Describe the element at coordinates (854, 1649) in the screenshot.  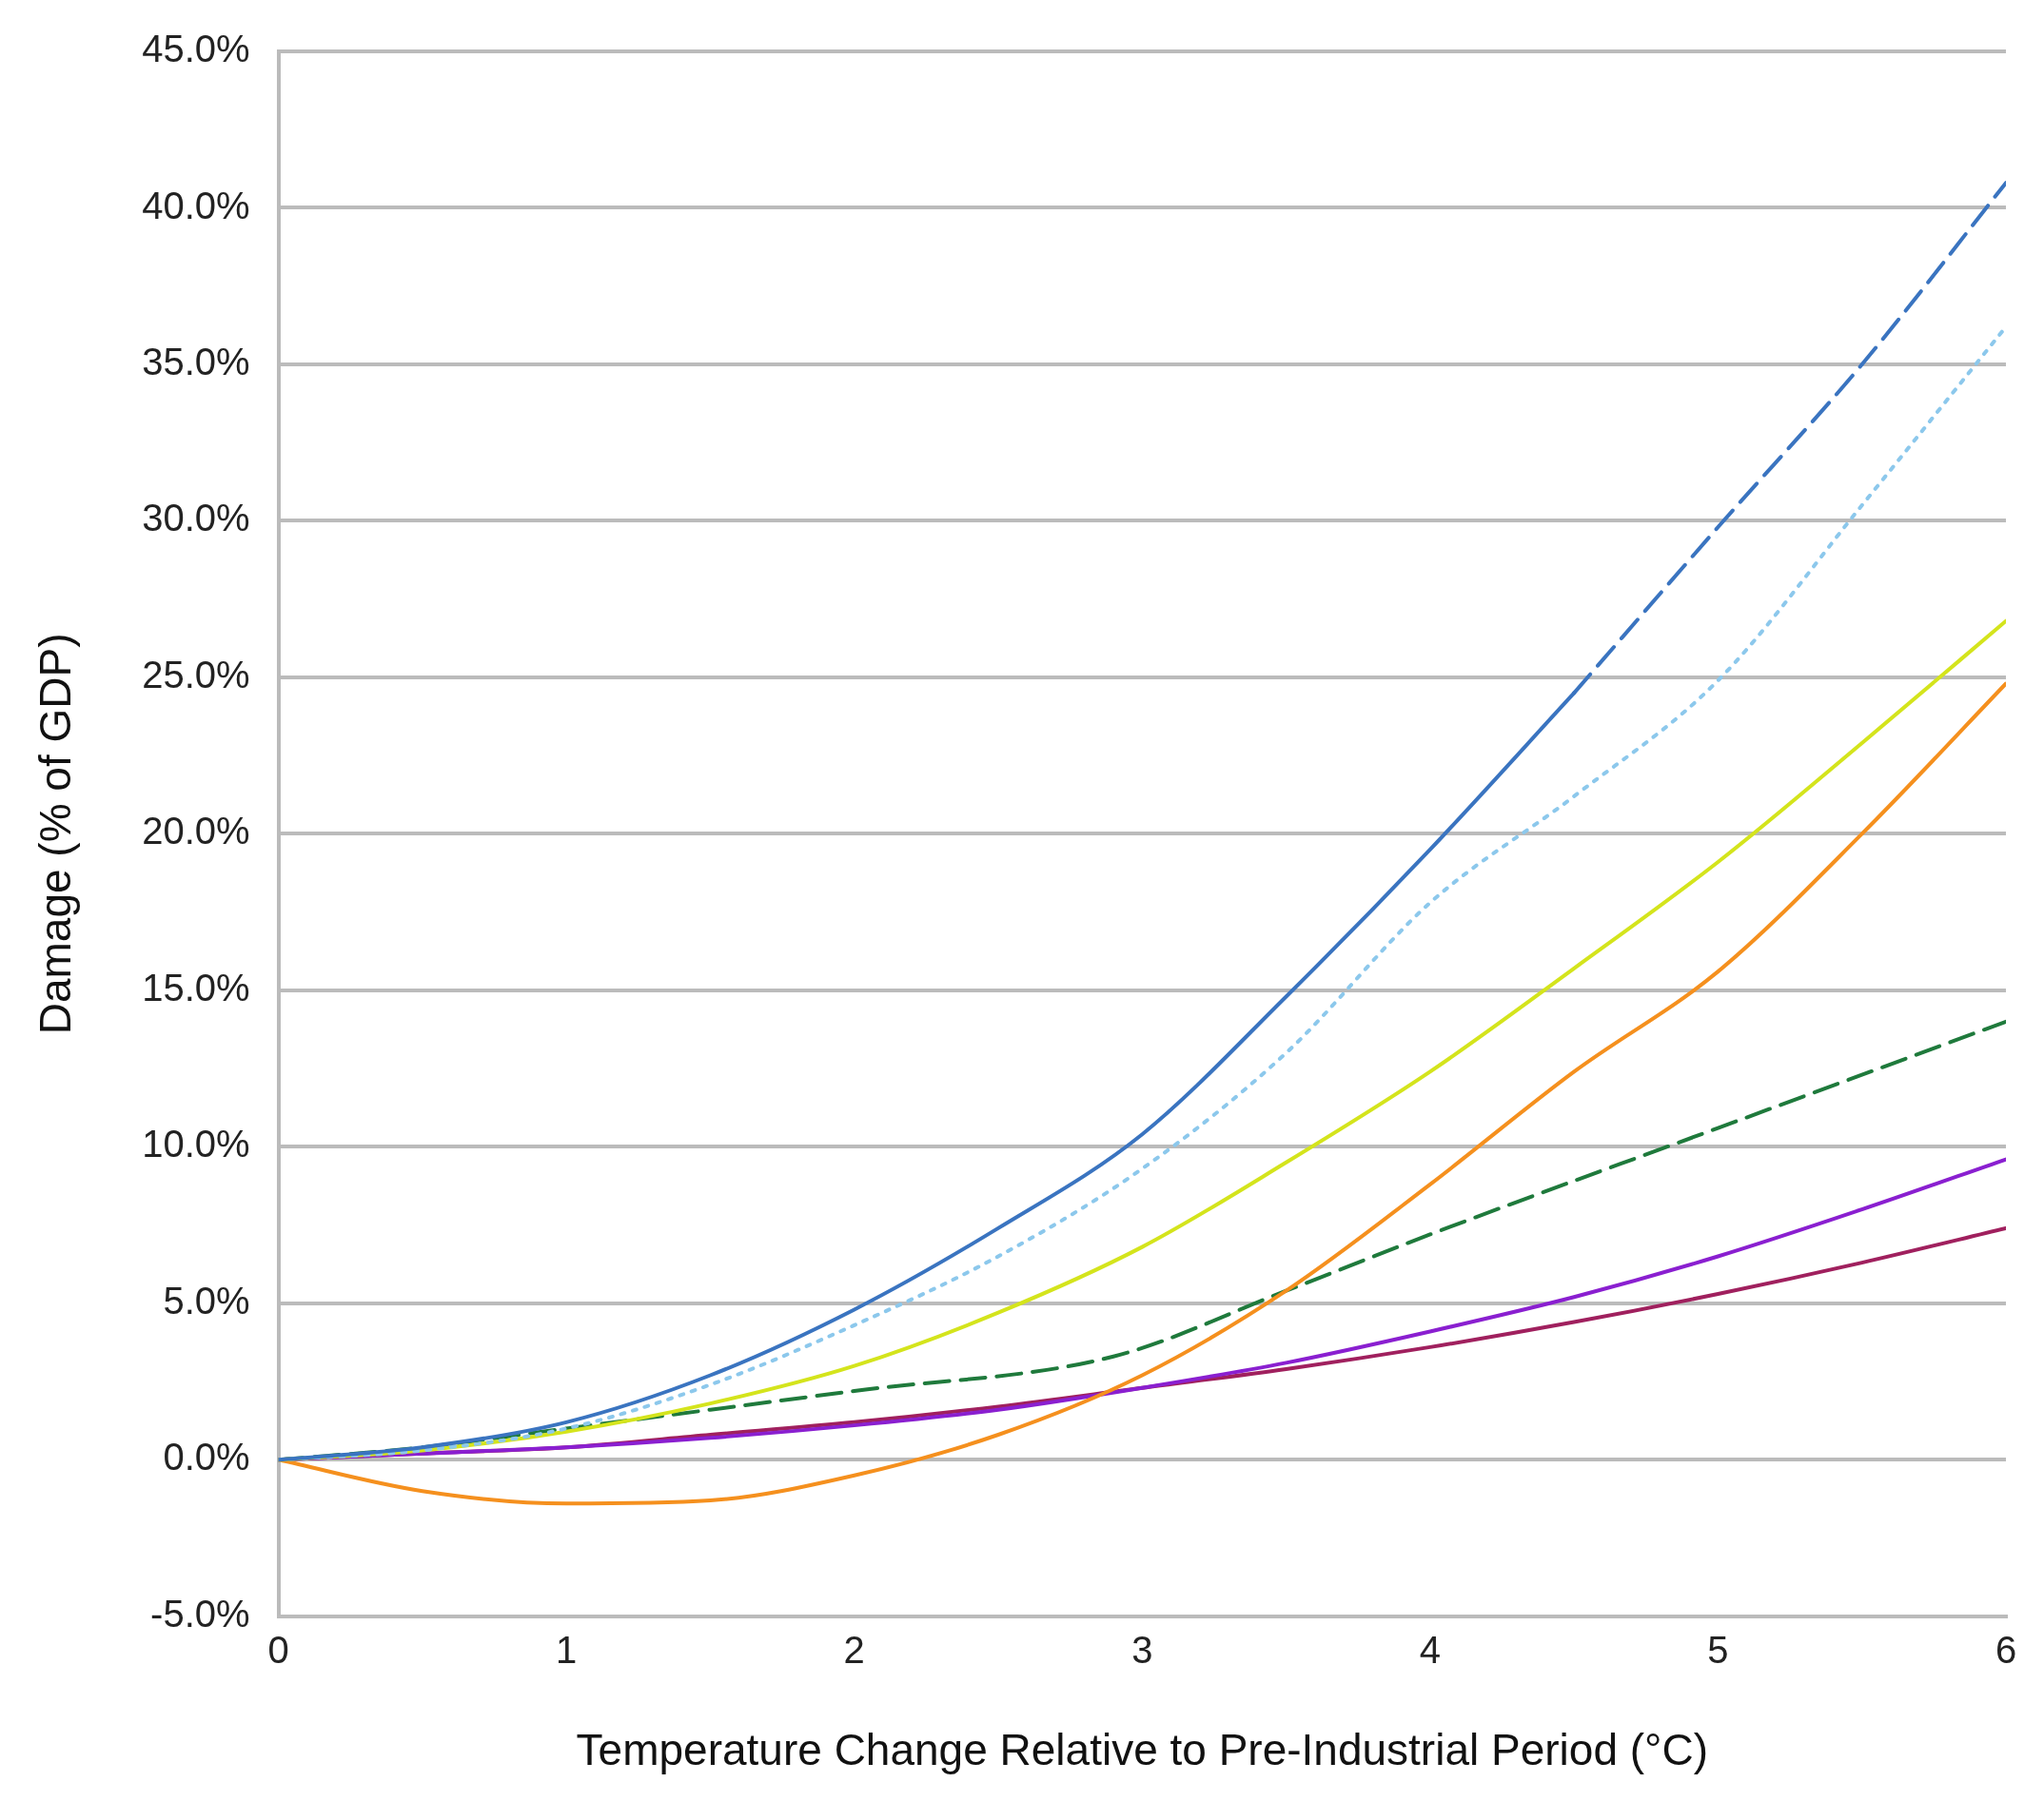
I see `x-tick-label: 2` at that location.